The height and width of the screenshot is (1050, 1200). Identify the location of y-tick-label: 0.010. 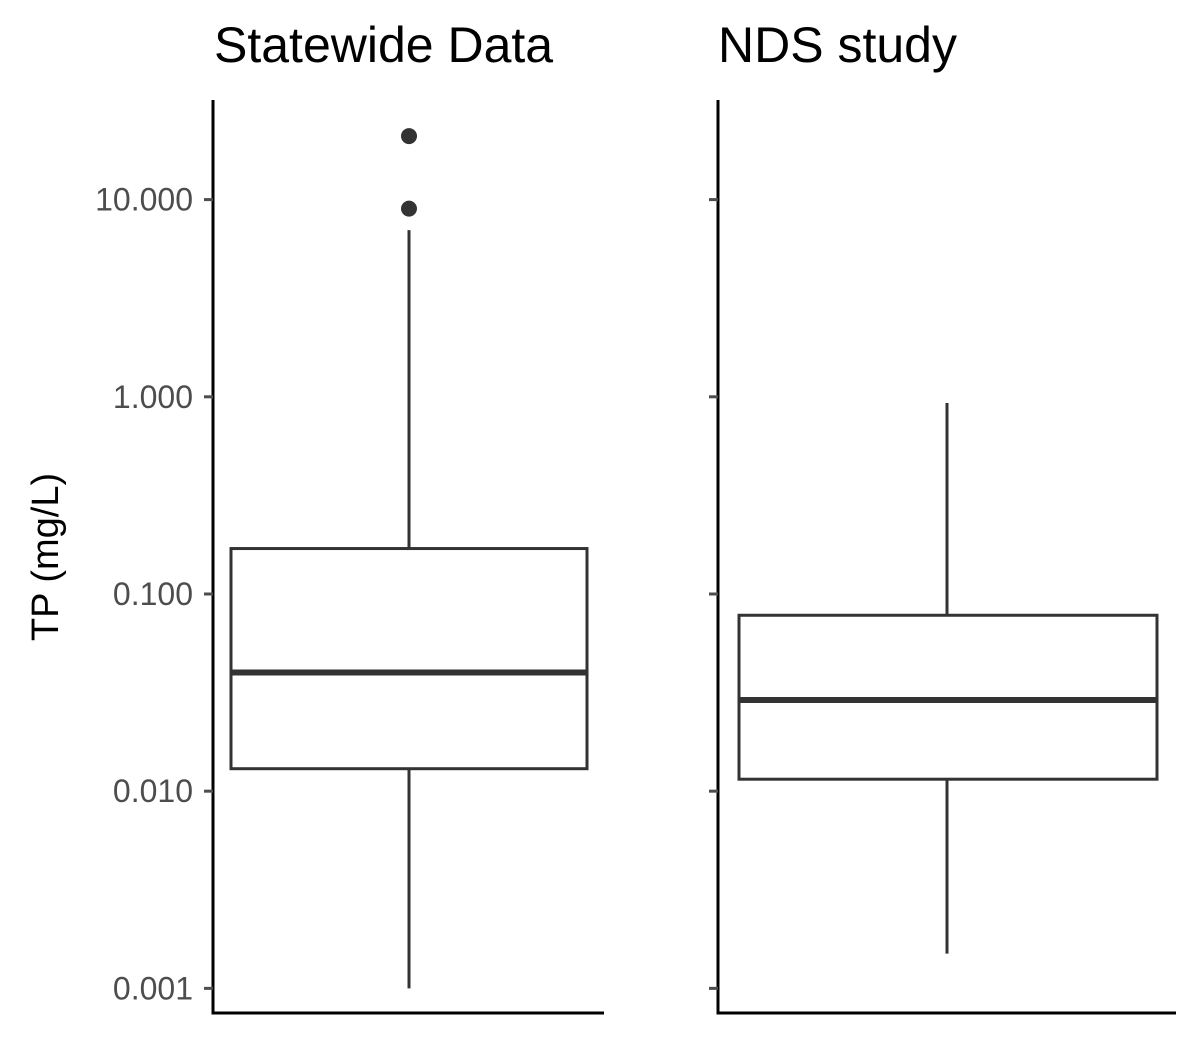
(153, 791).